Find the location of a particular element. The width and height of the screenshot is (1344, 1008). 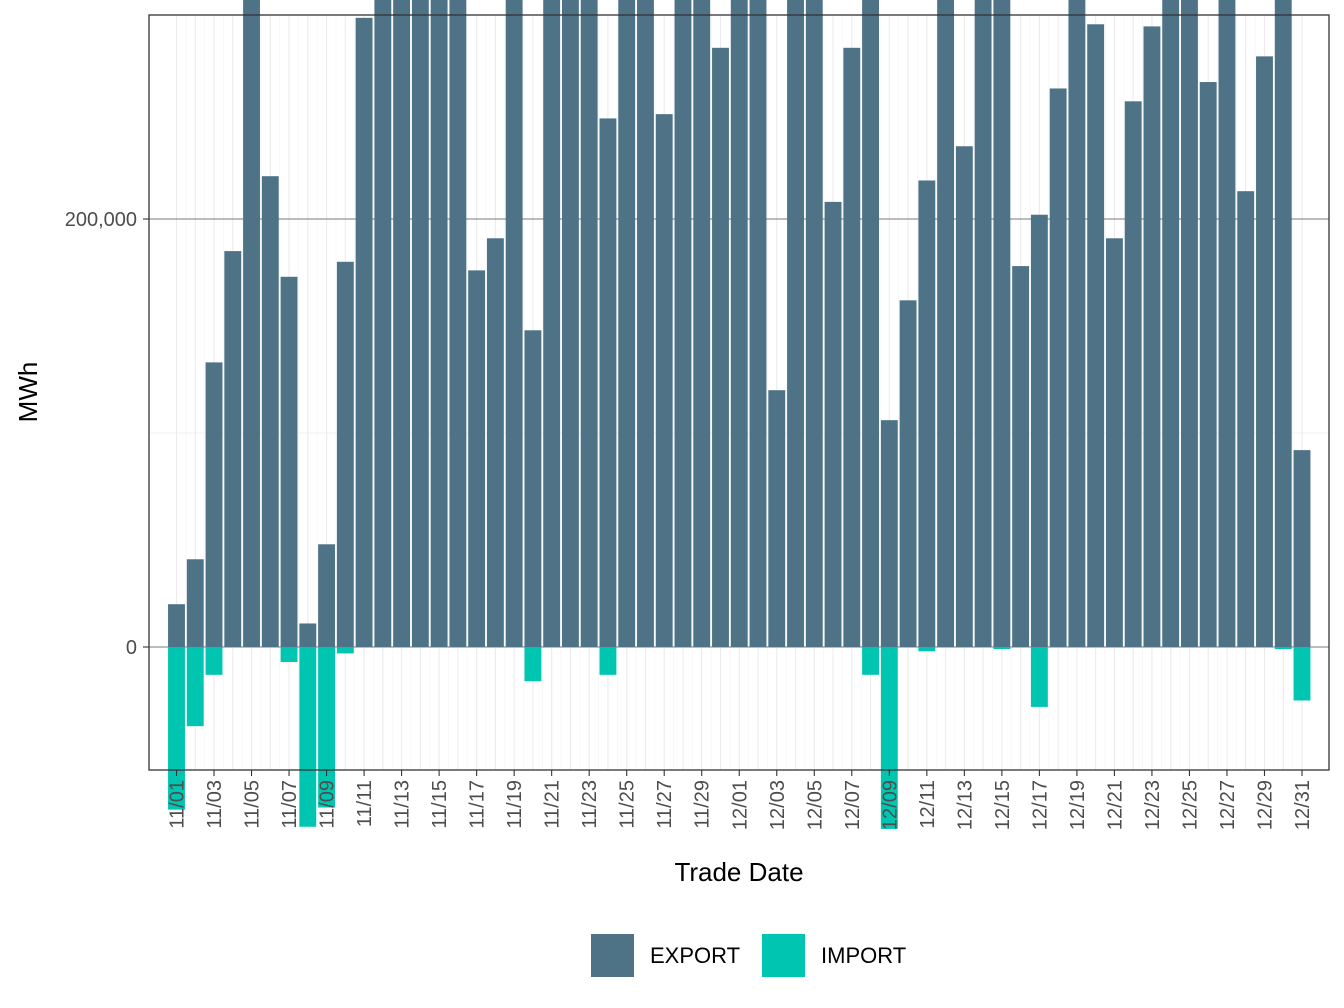

x-axis-title: Trade Date is located at coordinates (738, 872).